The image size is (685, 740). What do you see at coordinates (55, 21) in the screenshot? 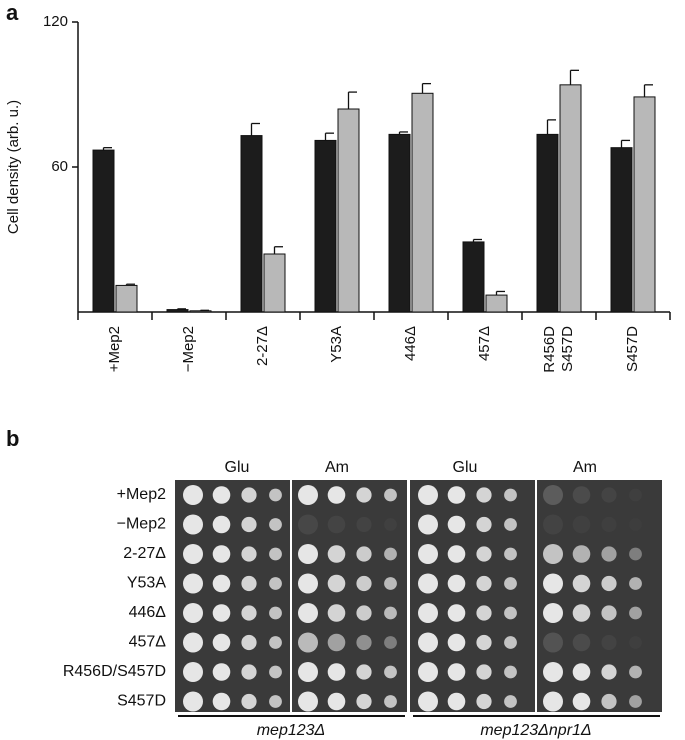
I see `y-tick-label: 120` at bounding box center [55, 21].